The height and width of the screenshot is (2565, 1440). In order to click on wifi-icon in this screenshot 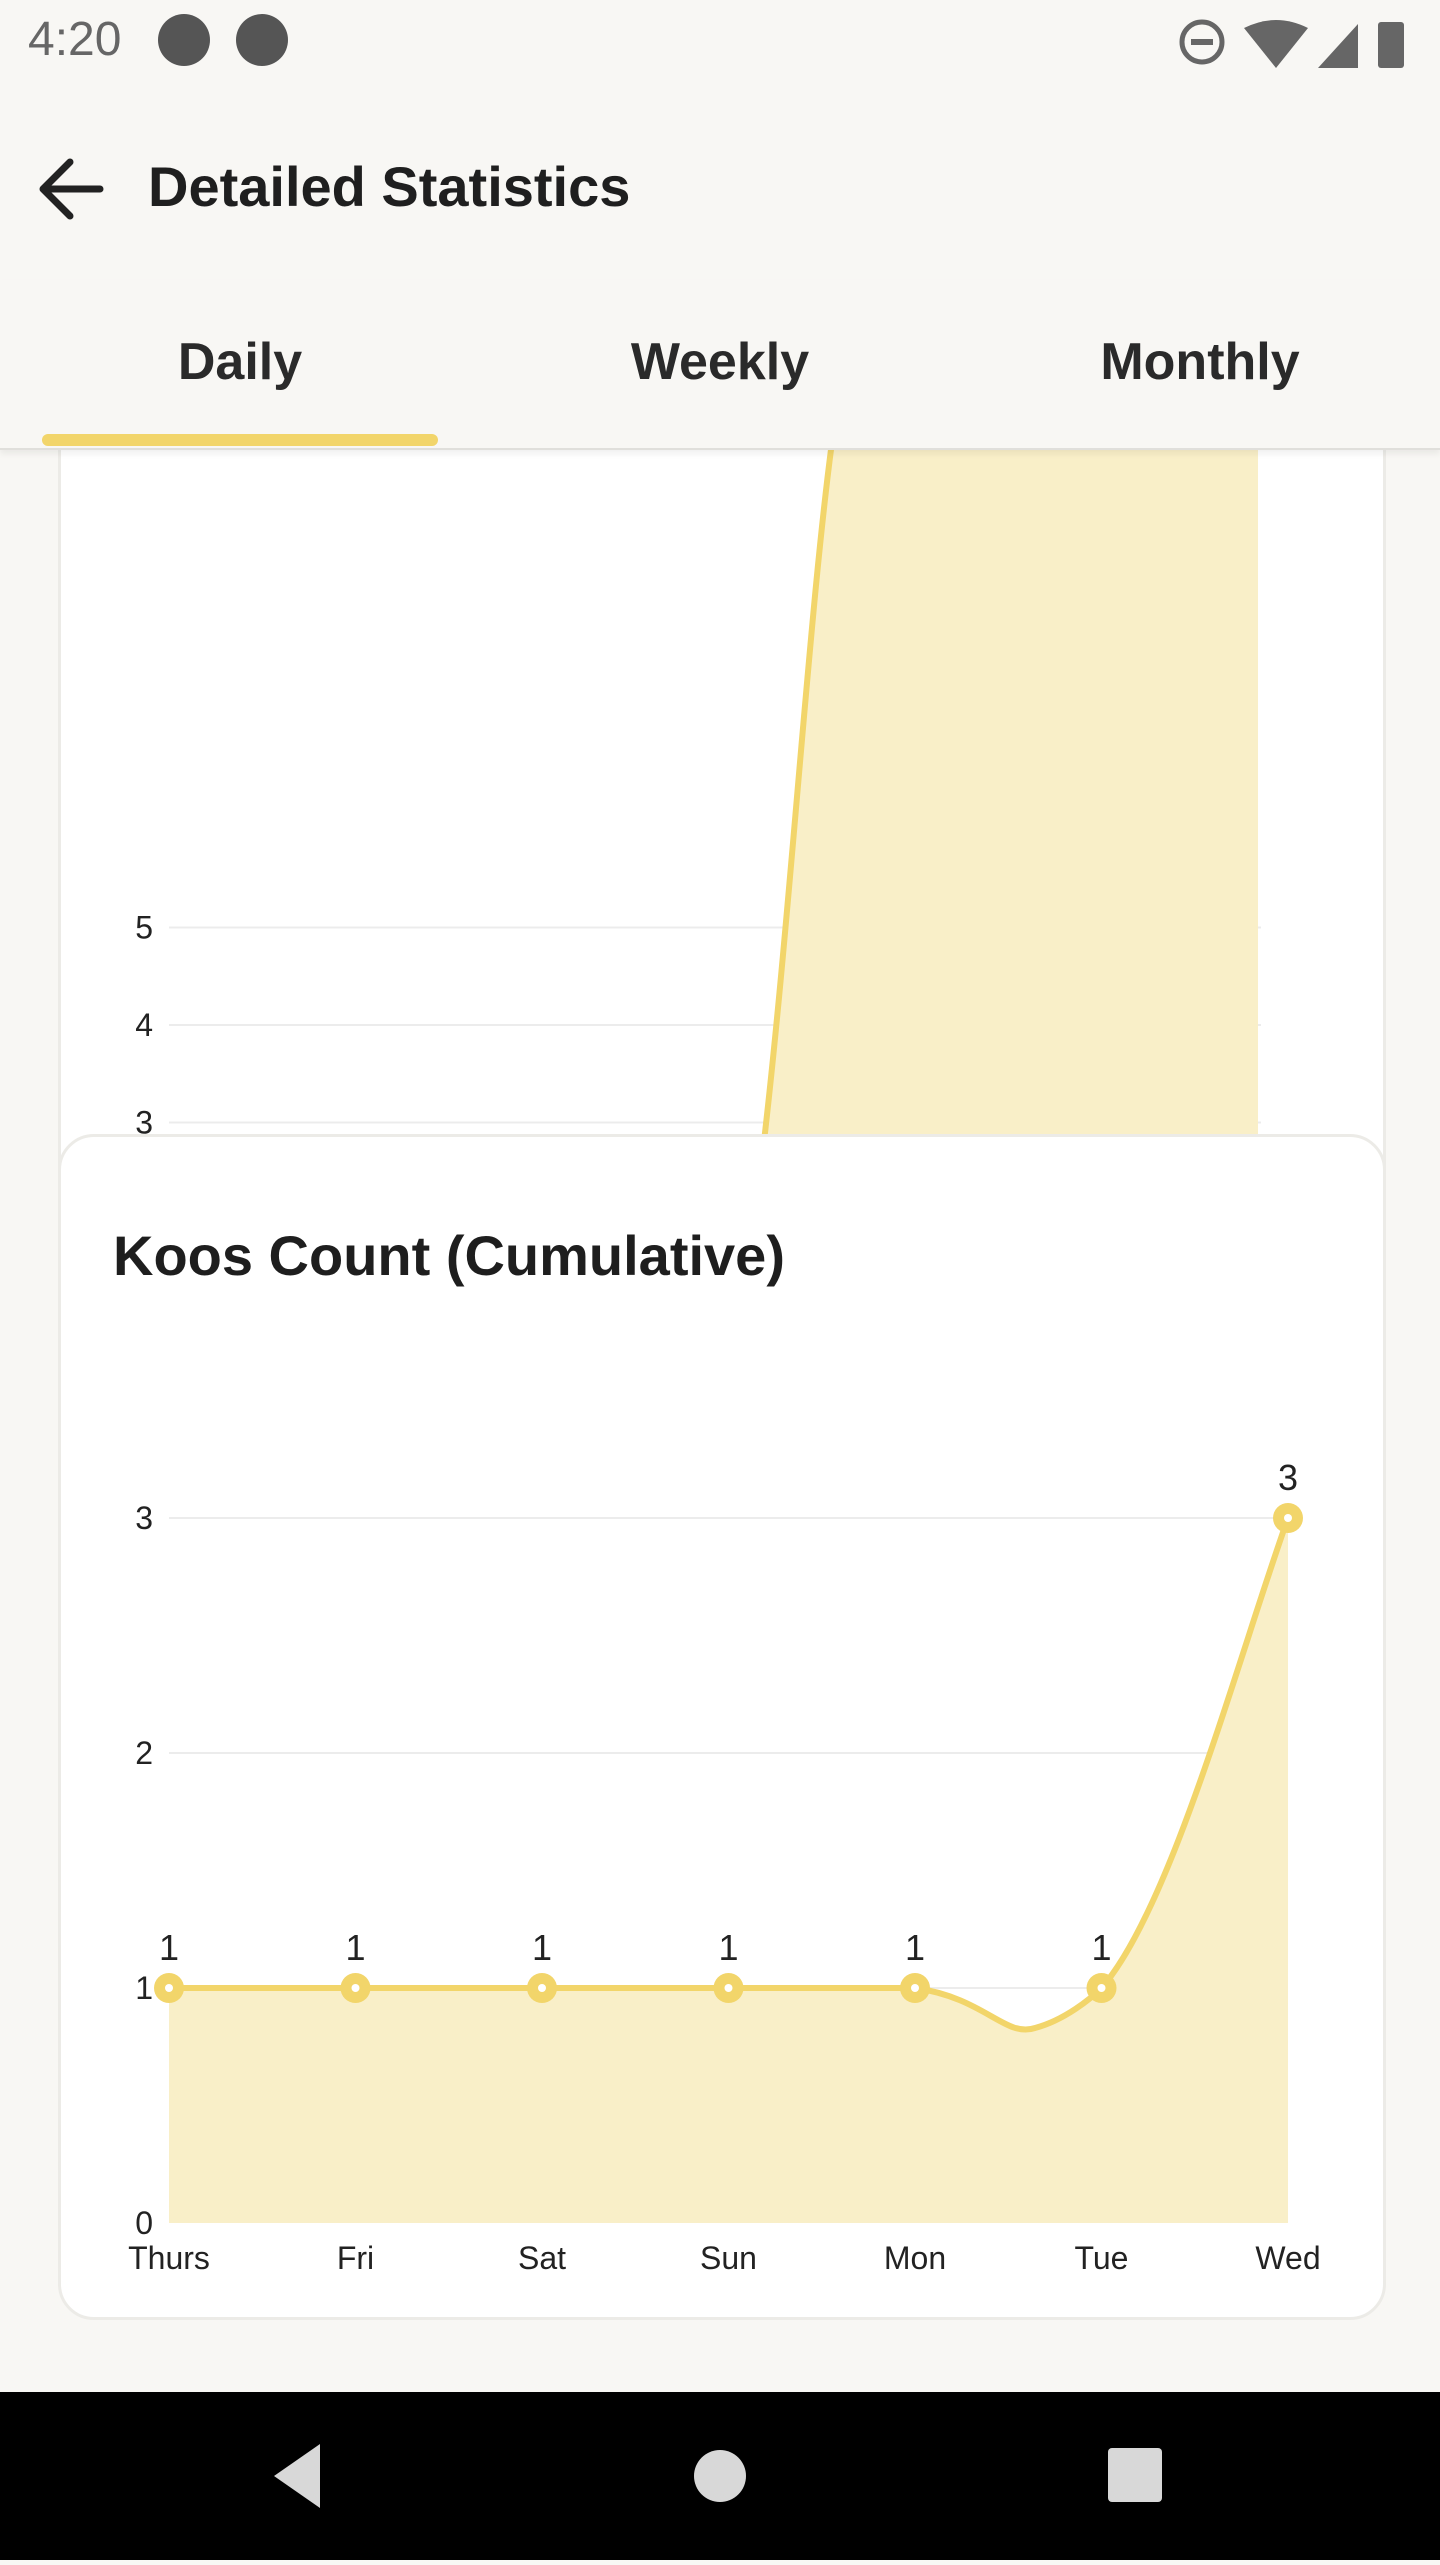, I will do `click(1276, 44)`.